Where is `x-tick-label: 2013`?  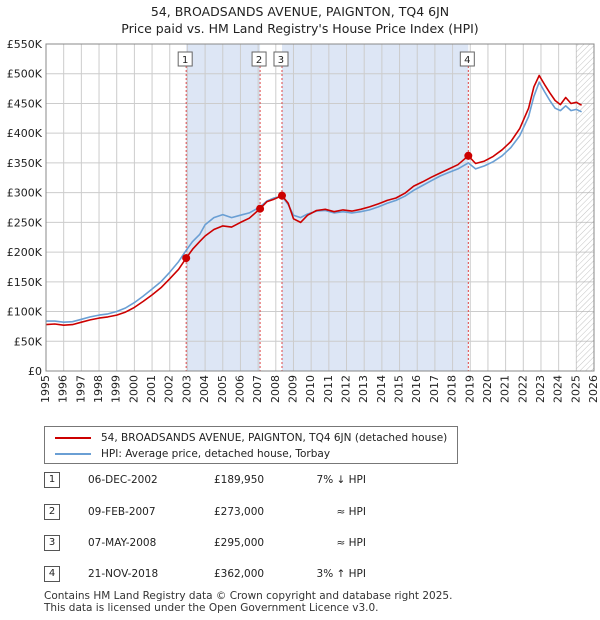
x-tick-label: 2013 is located at coordinates (363, 389).